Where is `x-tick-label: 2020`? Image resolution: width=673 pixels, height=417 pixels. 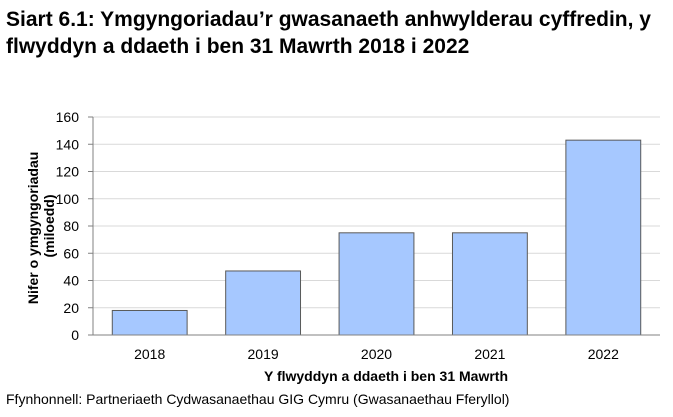 x-tick-label: 2020 is located at coordinates (376, 354).